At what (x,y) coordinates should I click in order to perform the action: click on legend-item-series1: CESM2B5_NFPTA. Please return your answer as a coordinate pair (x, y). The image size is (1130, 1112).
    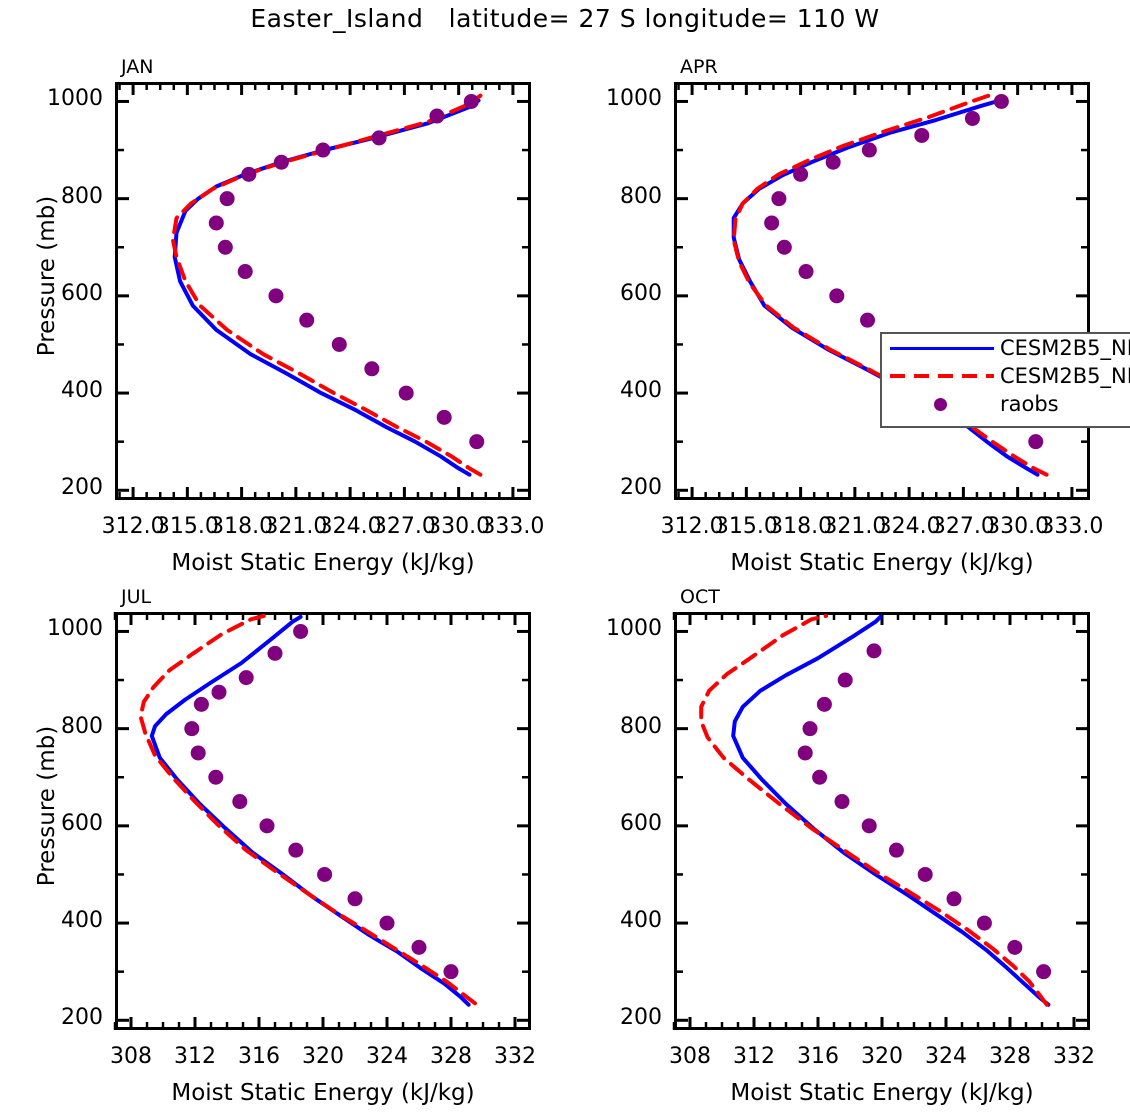
    Looking at the image, I should click on (1006, 348).